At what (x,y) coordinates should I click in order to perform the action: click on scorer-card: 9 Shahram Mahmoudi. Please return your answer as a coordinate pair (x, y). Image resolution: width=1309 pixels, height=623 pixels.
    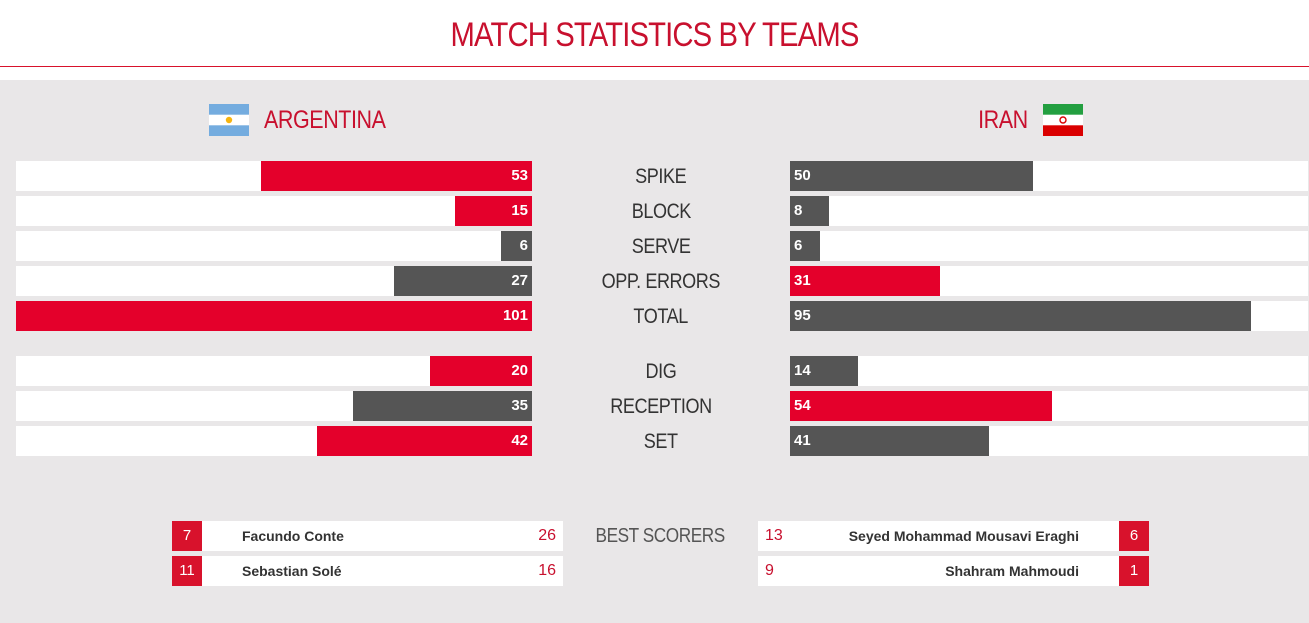
    Looking at the image, I should click on (938, 571).